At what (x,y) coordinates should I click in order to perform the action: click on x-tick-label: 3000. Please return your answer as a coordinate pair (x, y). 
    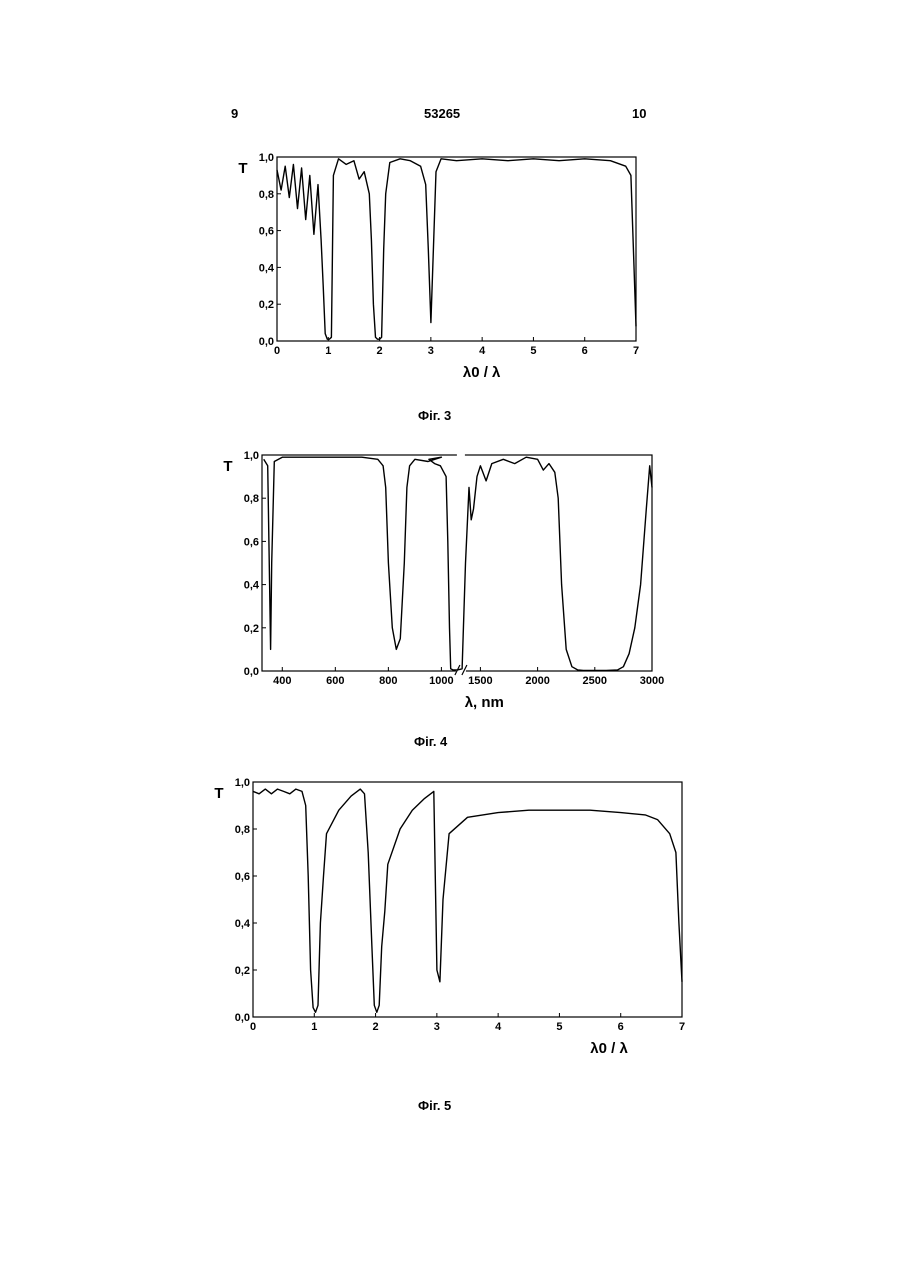
    Looking at the image, I should click on (652, 681).